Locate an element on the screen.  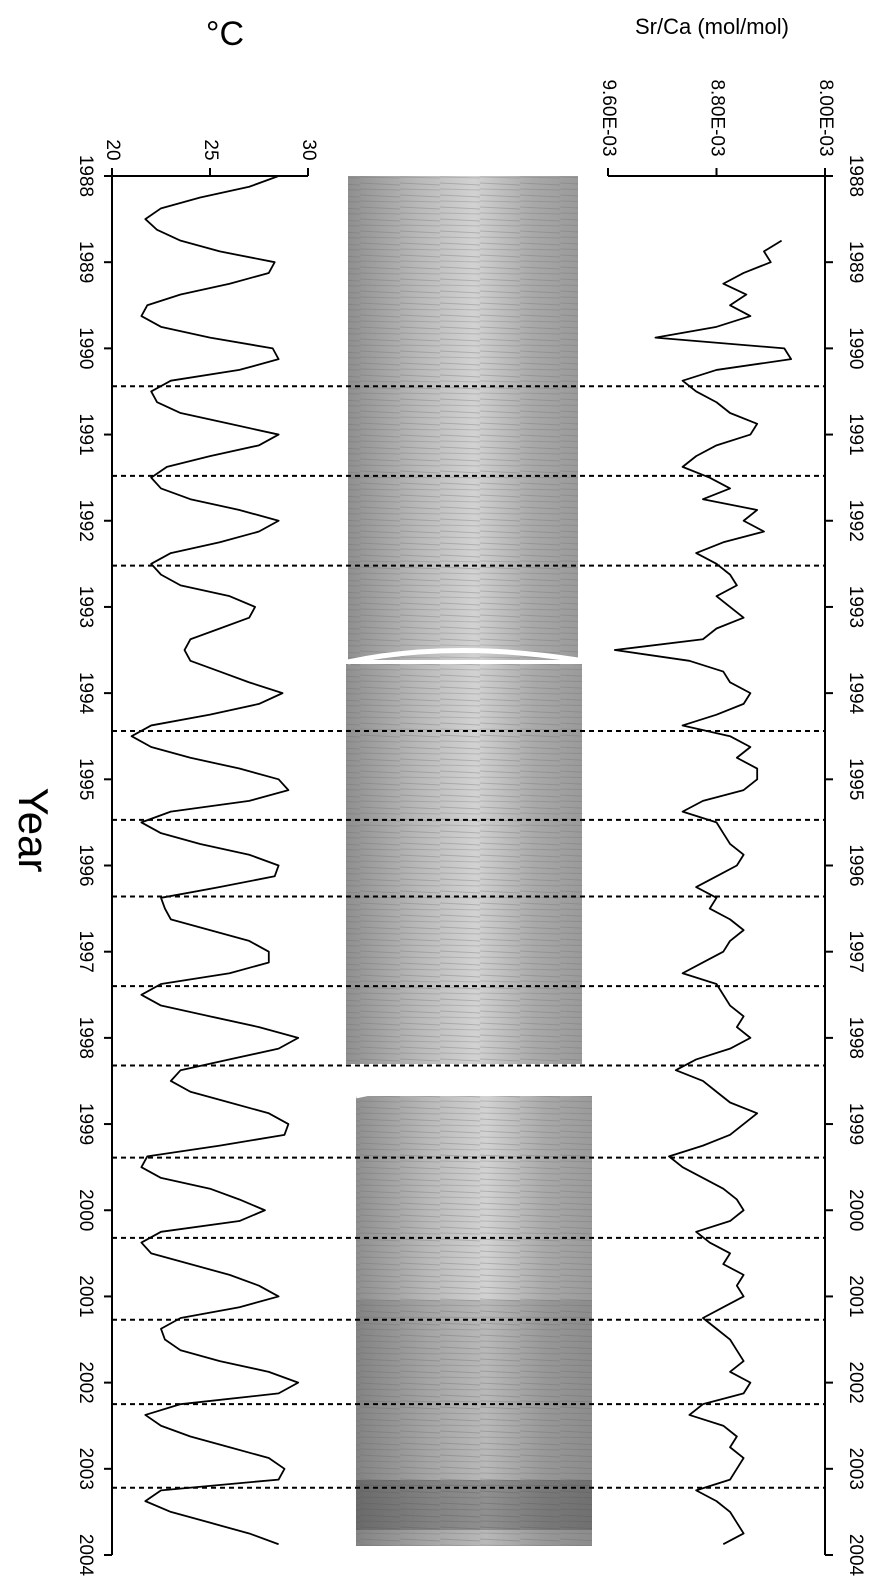
y2-tick-label: 8.80E-03 is located at coordinates (716, 117).